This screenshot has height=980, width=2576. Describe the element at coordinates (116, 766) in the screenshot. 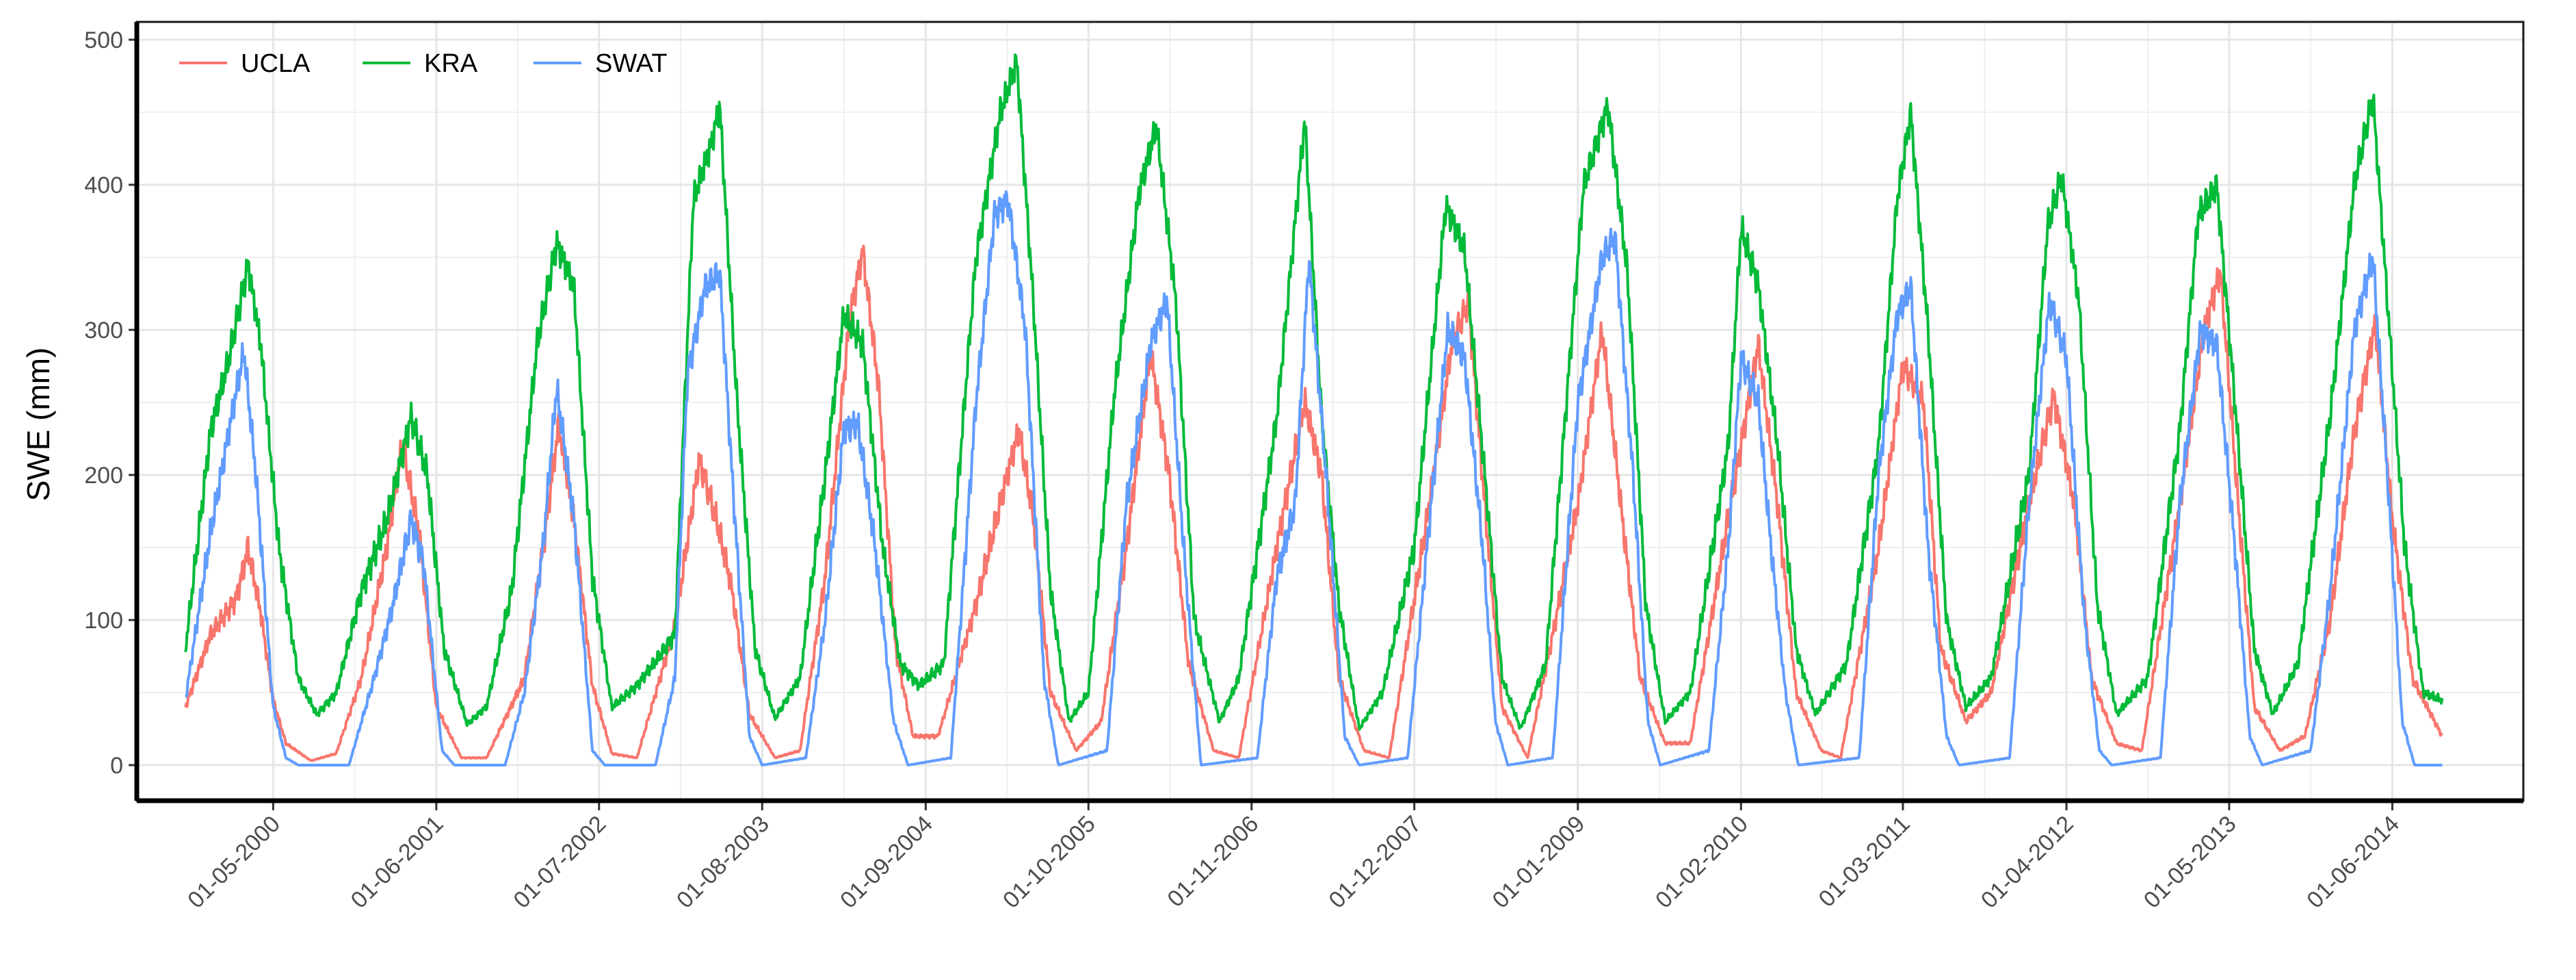

I see `y-tick-label: 0` at that location.